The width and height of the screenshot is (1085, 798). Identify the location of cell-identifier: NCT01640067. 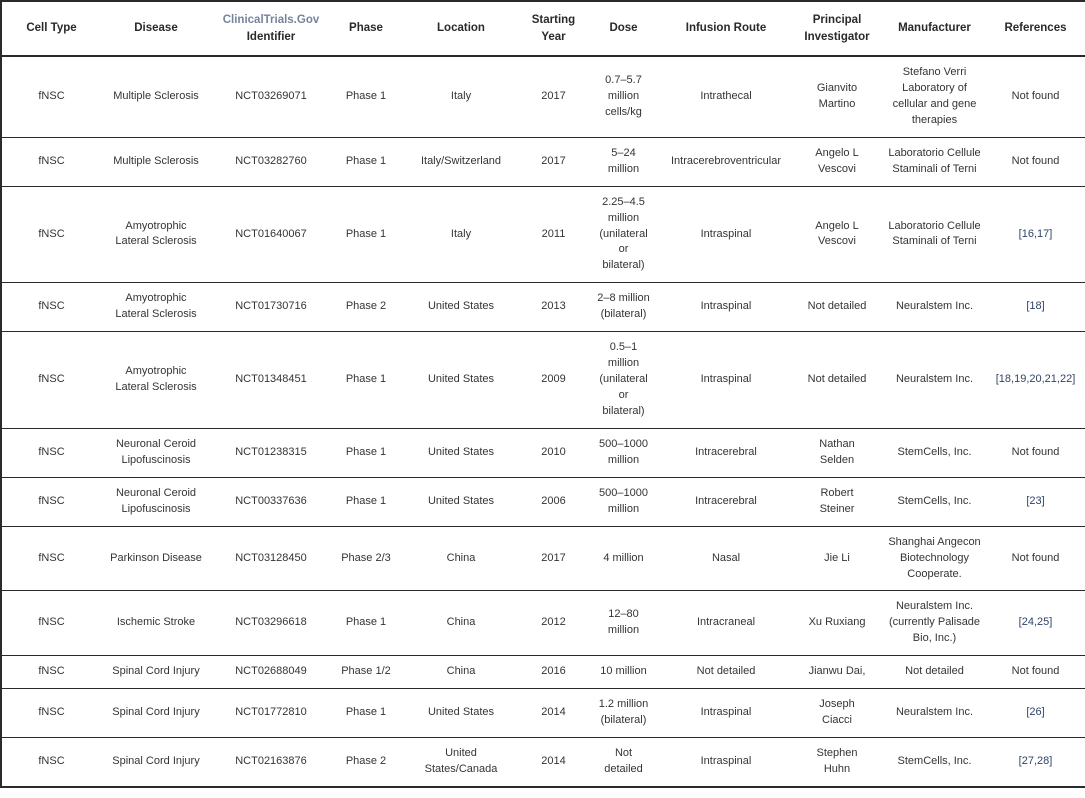
(271, 233).